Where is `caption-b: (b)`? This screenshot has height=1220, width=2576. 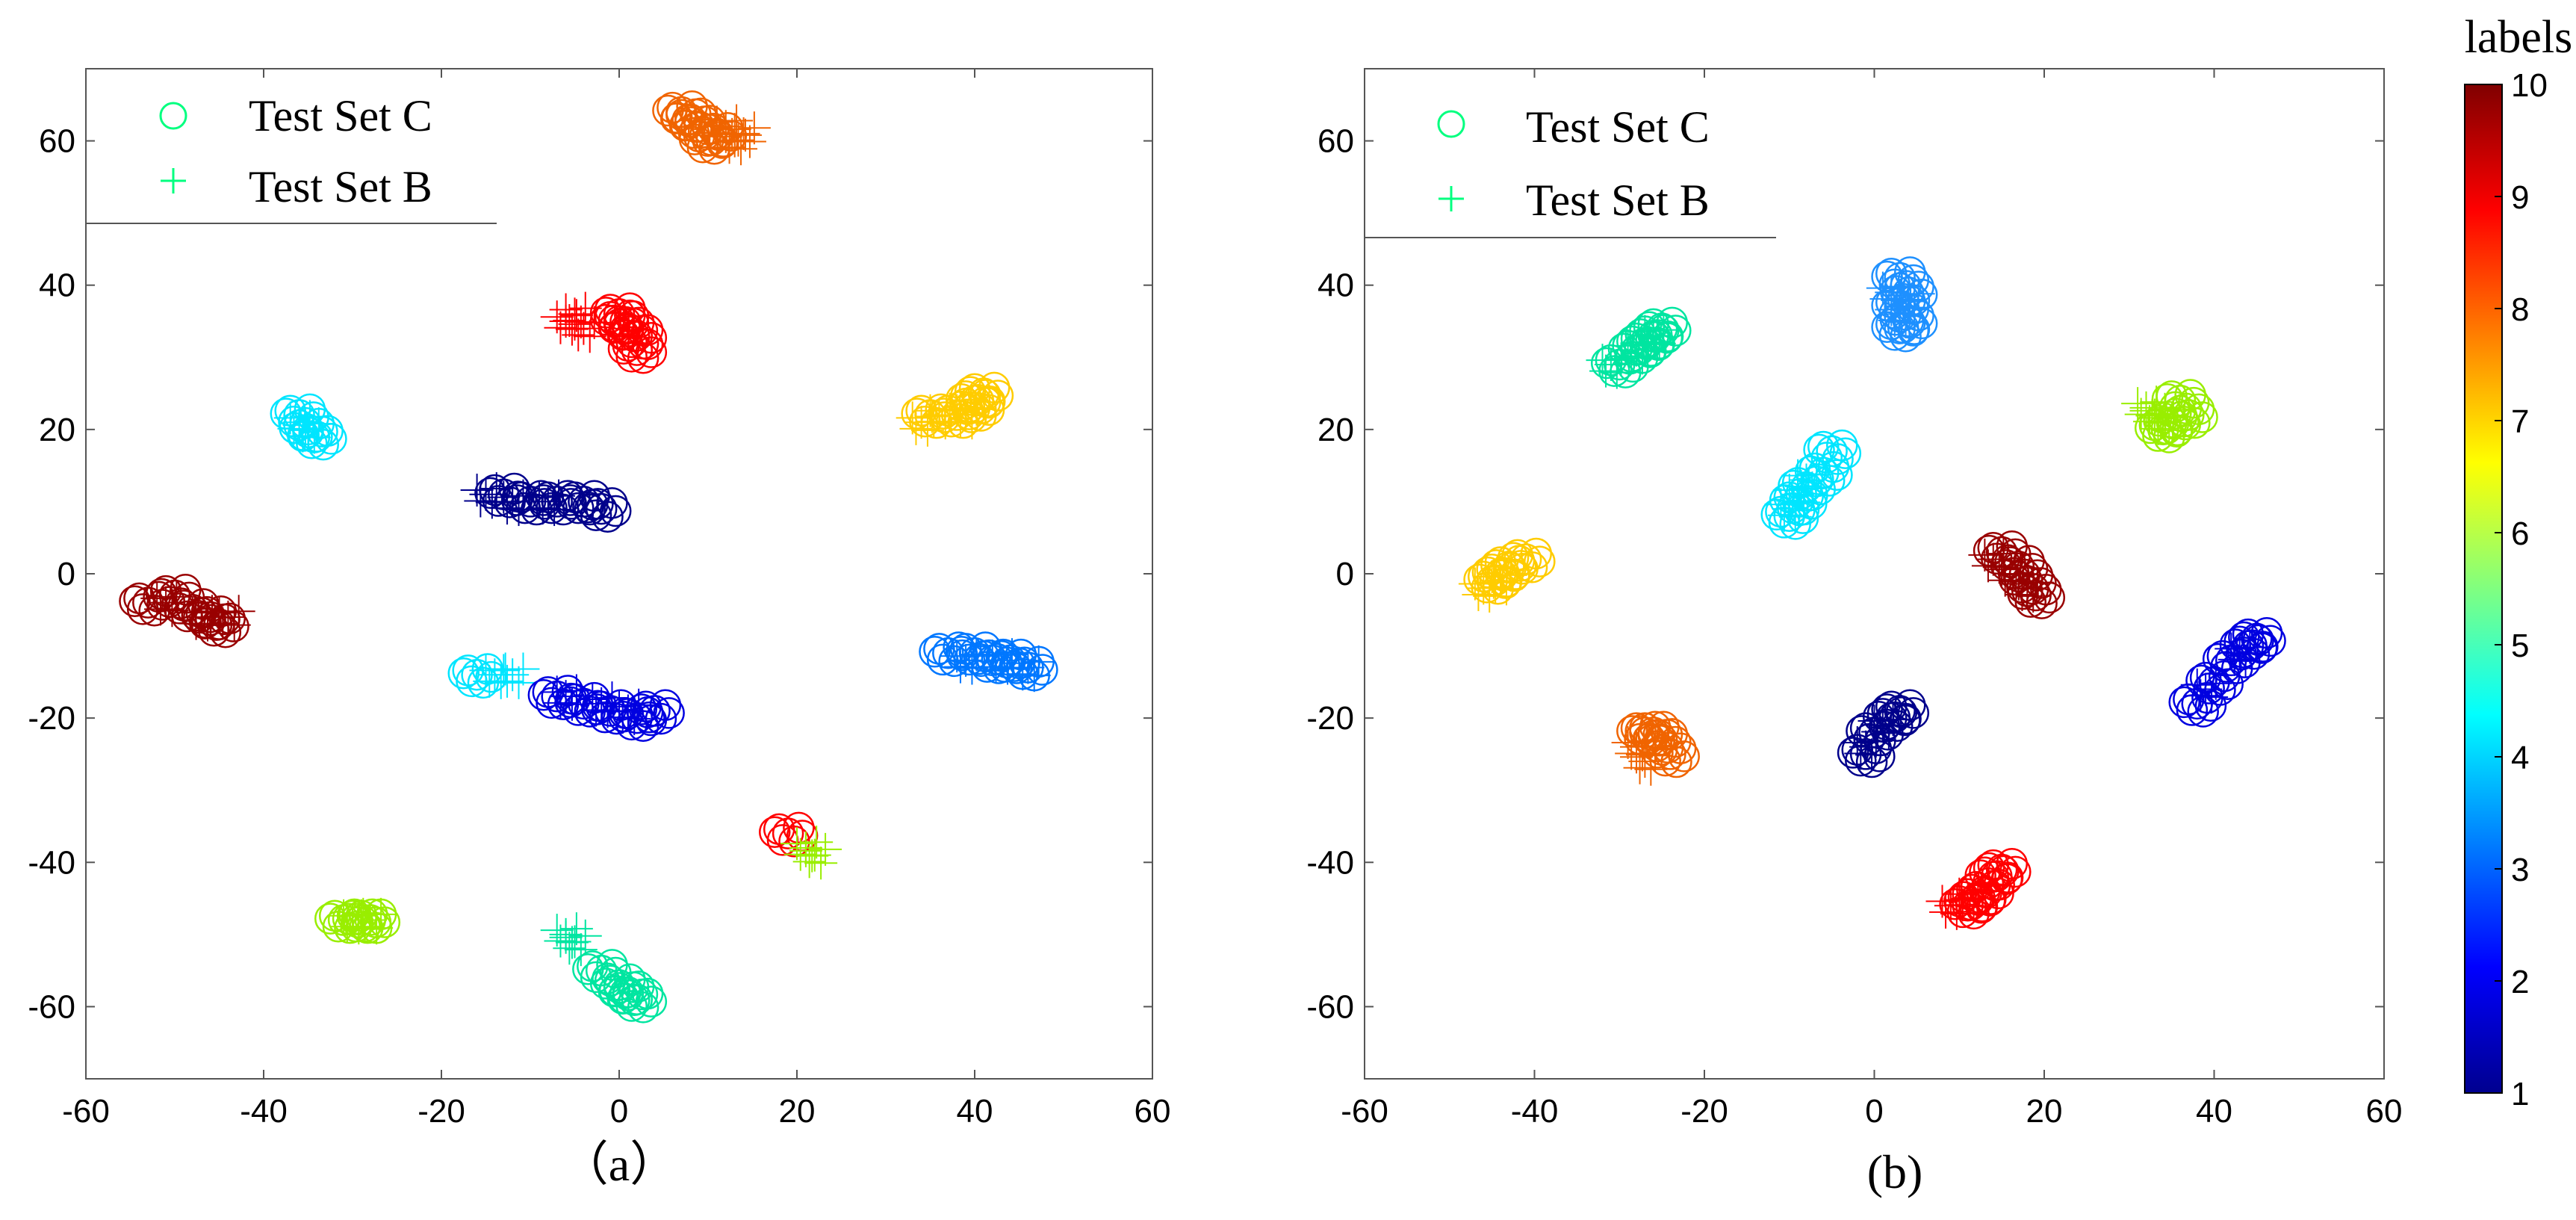
caption-b: (b) is located at coordinates (1895, 1171).